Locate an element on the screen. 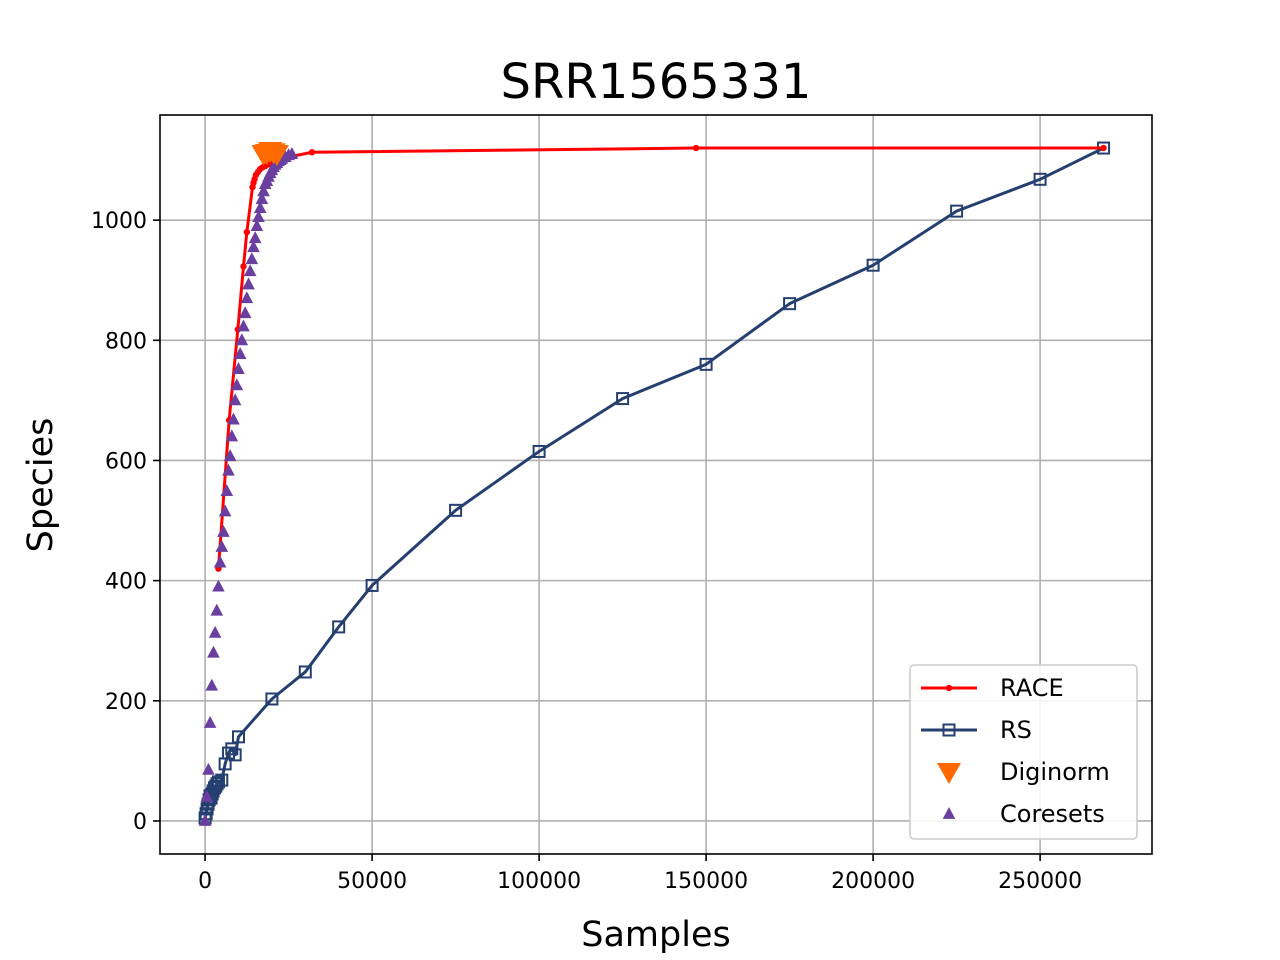 The image size is (1280, 960). legend-label: Diginorm is located at coordinates (1055, 772).